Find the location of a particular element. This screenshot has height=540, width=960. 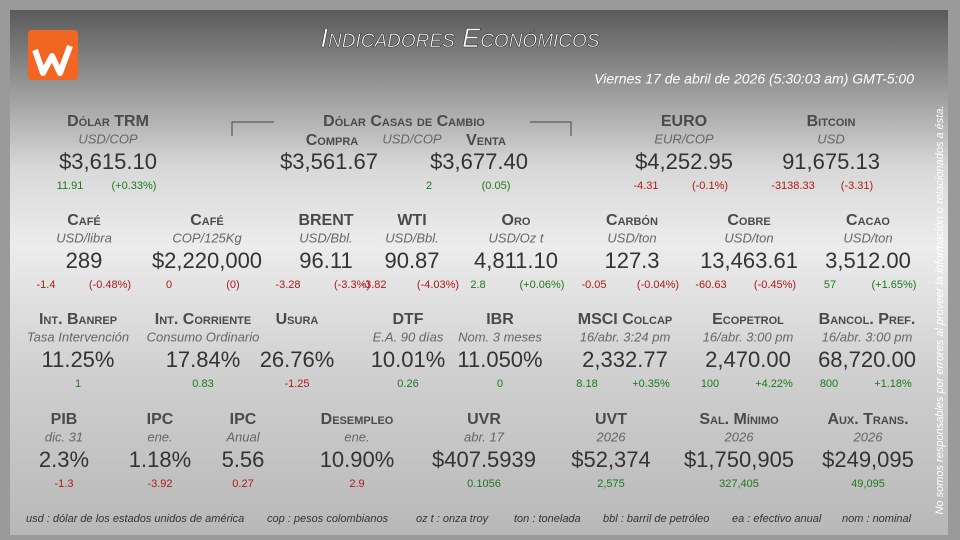

indicator-value: $1,750,905 is located at coordinates (739, 459).